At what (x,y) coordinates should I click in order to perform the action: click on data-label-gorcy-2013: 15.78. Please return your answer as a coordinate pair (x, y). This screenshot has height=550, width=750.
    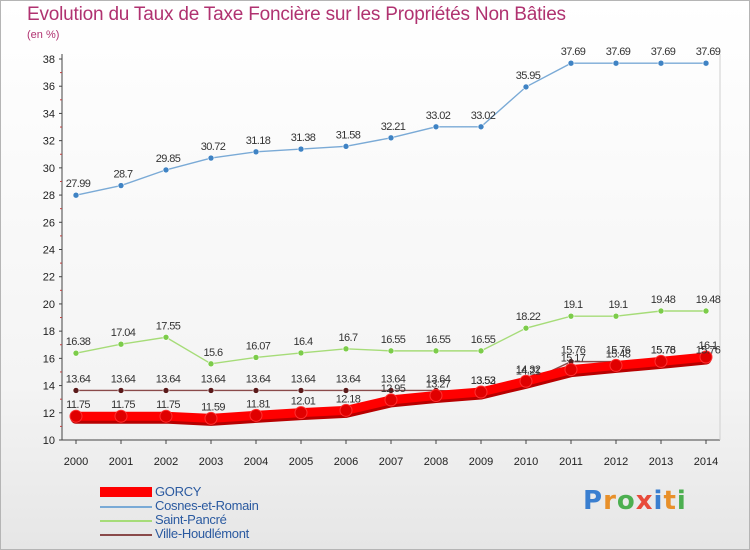
    Looking at the image, I should click on (663, 350).